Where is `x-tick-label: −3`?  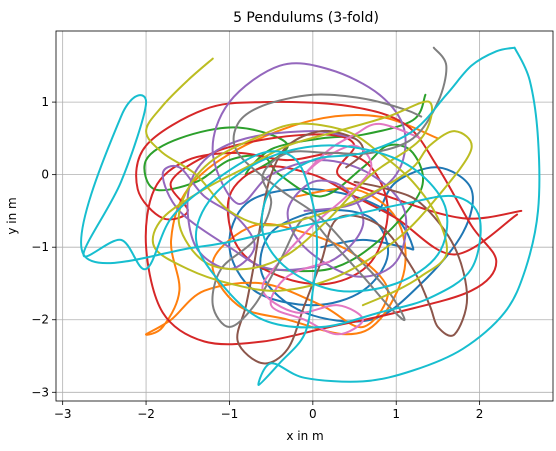
x-tick-label: −3 is located at coordinates (63, 414).